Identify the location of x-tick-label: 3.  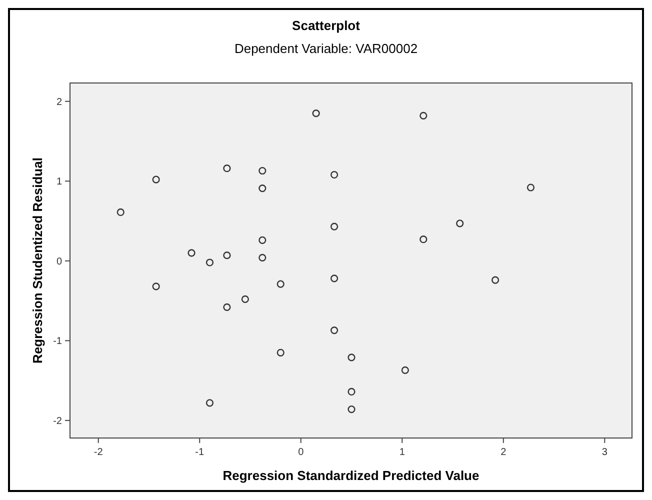
(605, 452).